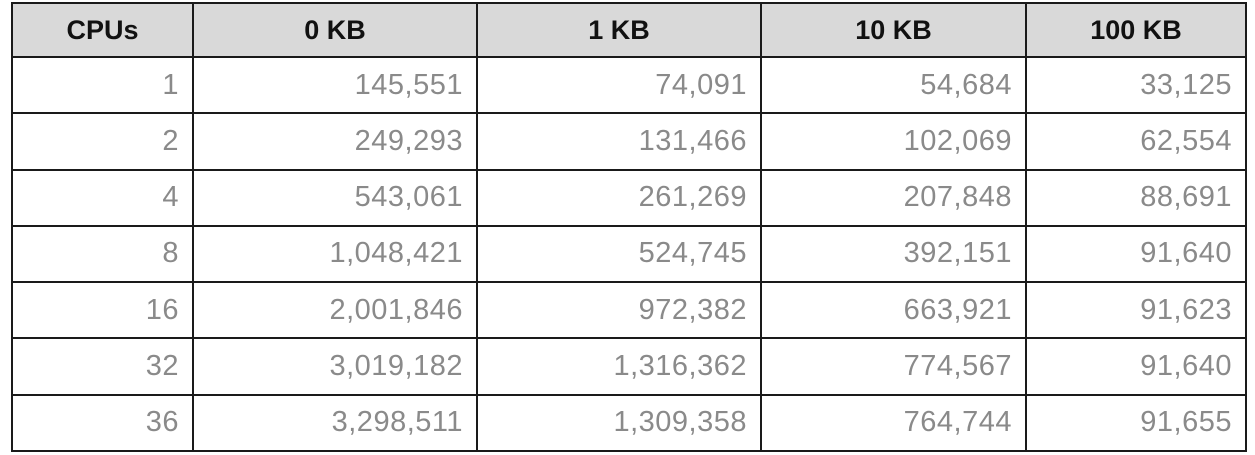  I want to click on table-row: 1 145,551 74,091 54,684 33,125, so click(629, 85).